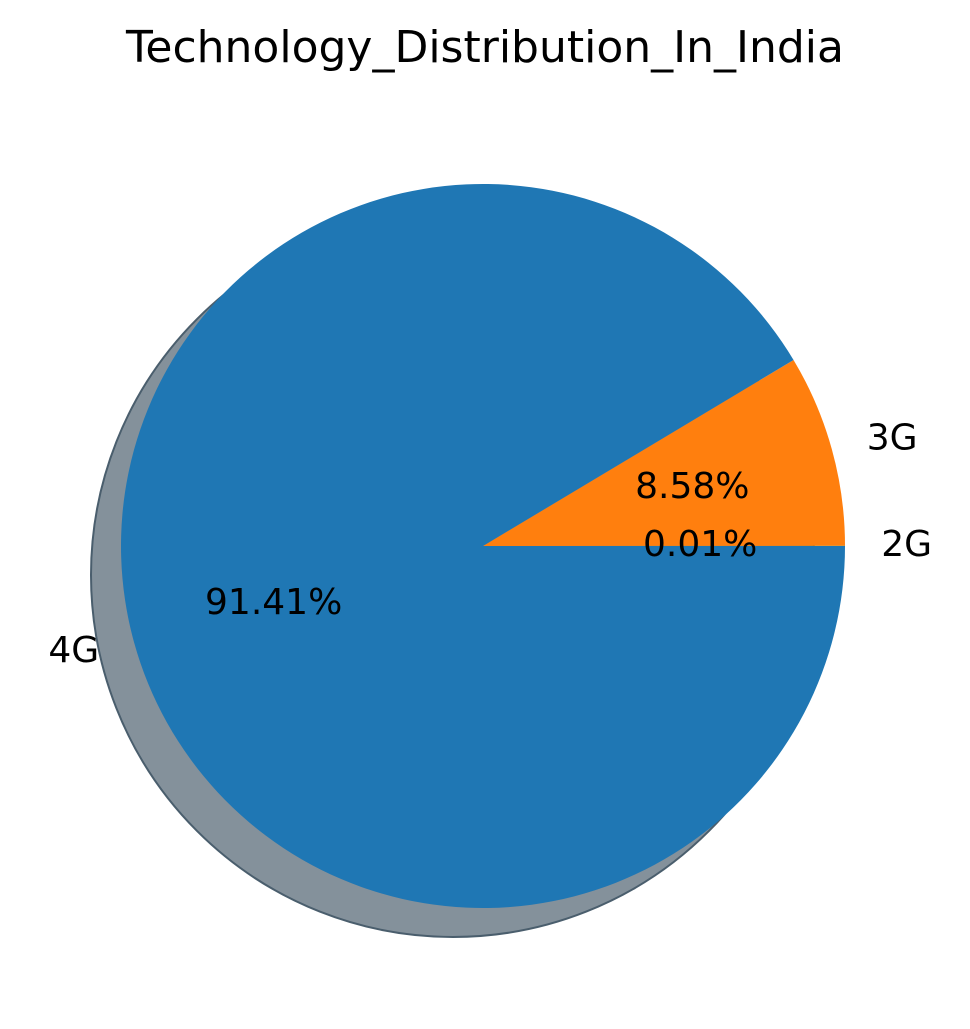 The height and width of the screenshot is (1029, 970). I want to click on pie-label-4g: 4G, so click(73, 650).